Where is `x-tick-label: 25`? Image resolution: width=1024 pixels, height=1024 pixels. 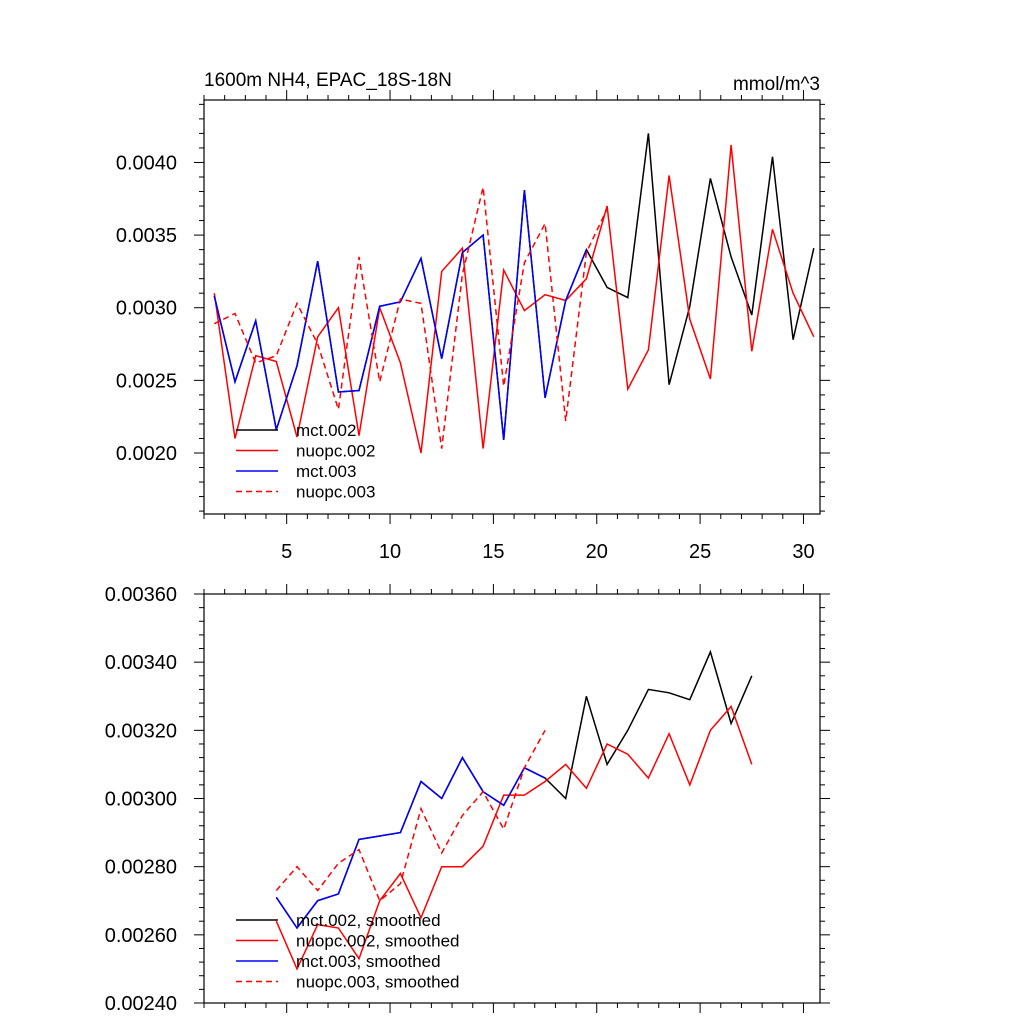 x-tick-label: 25 is located at coordinates (700, 552).